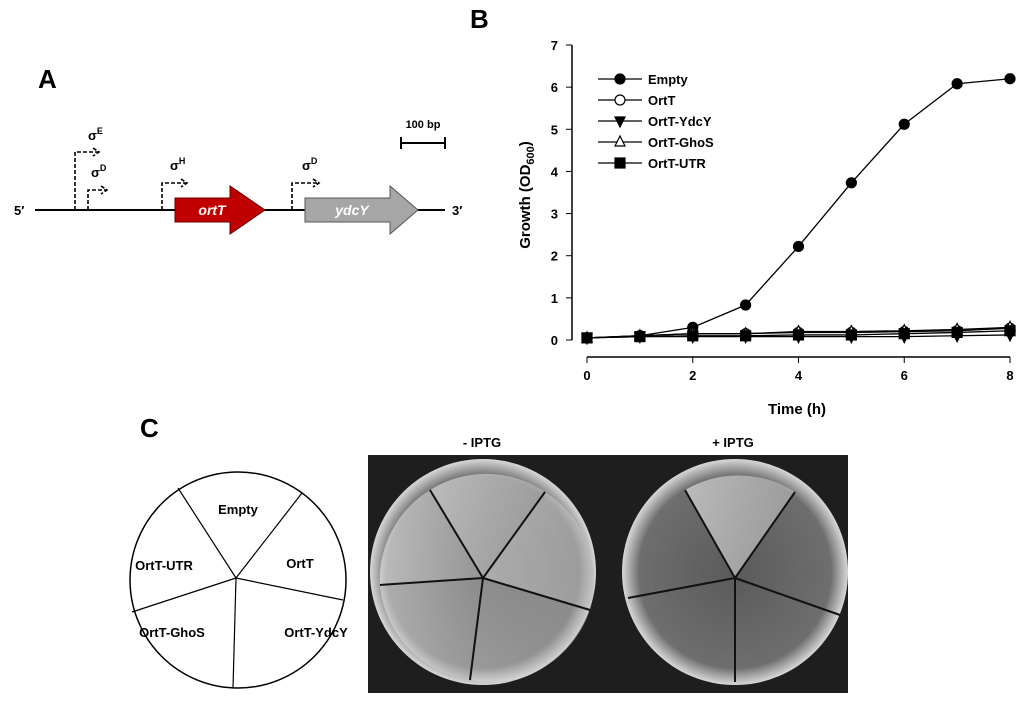 The image size is (1024, 703). Describe the element at coordinates (197, 178) in the screenshot. I see `promoter-arrows` at that location.